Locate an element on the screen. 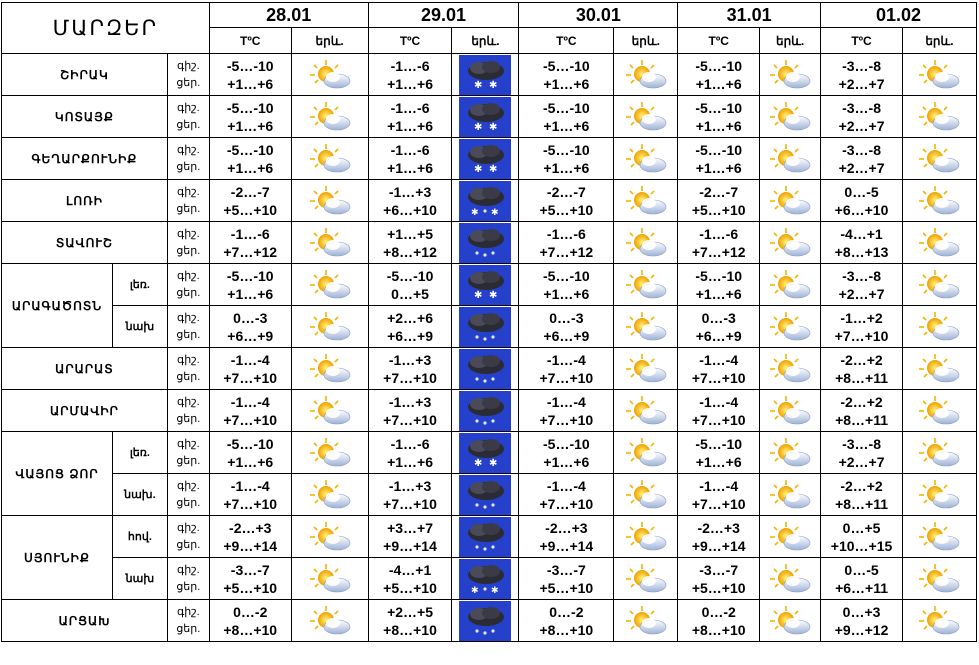 This screenshot has height=665, width=979. day-temperature: 0…+5 is located at coordinates (410, 293).